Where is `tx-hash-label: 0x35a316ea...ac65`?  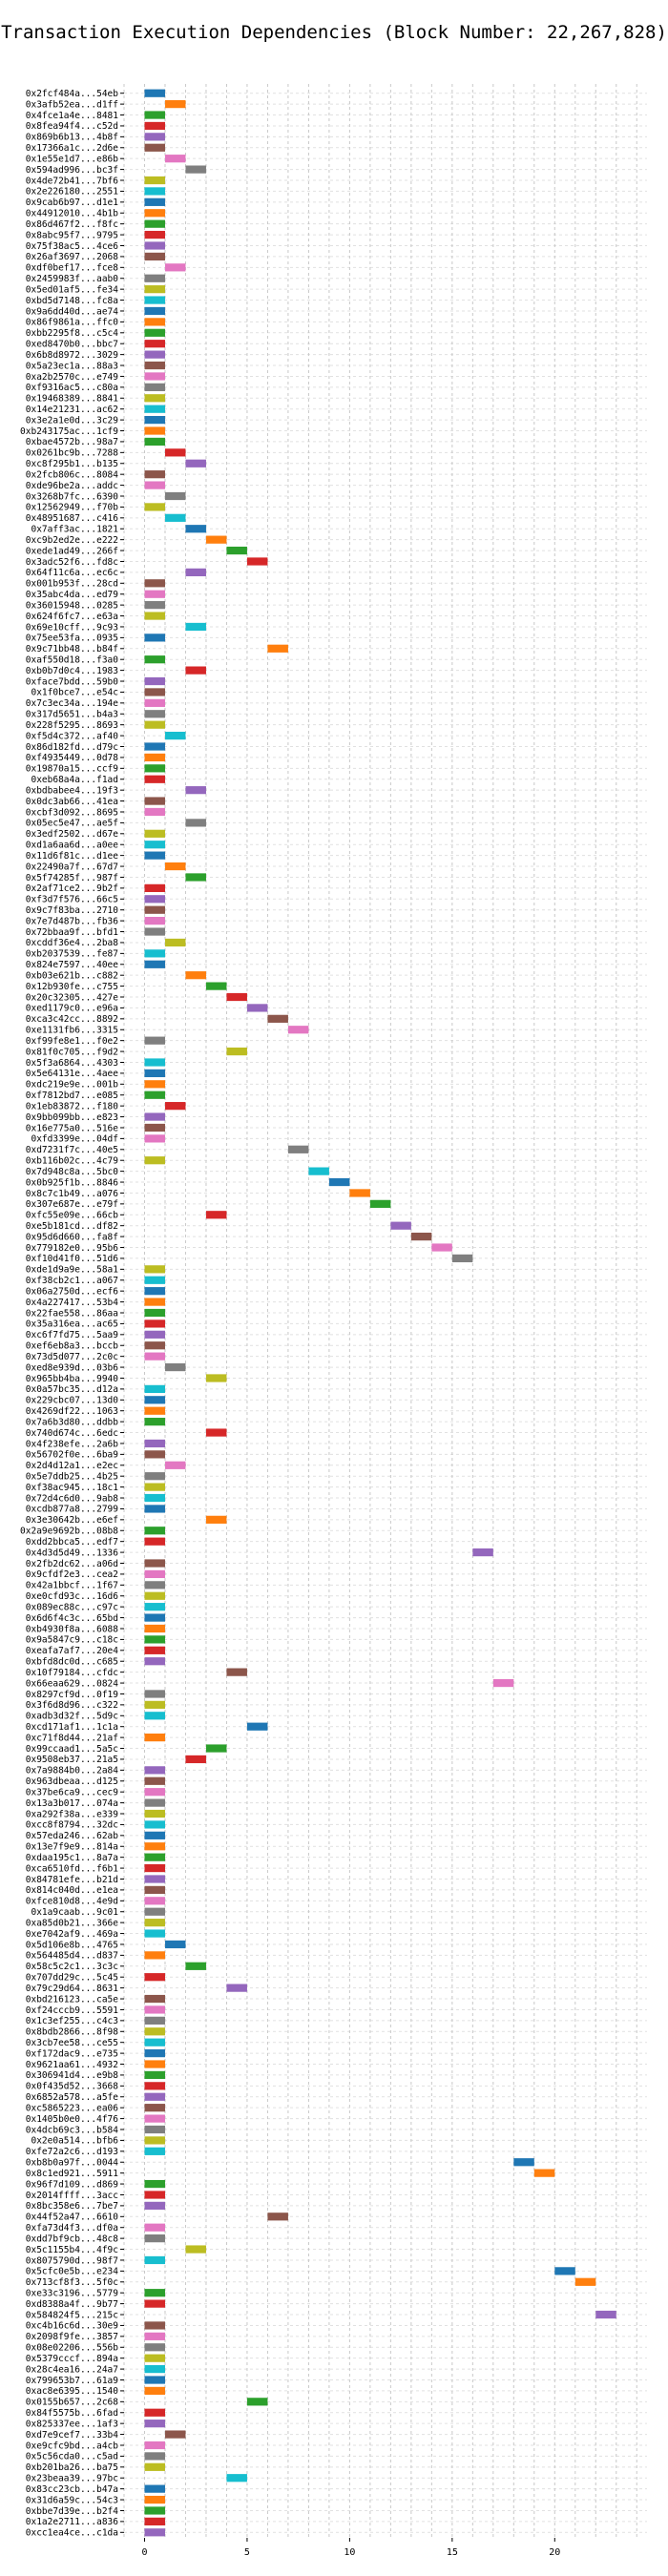 tx-hash-label: 0x35a316ea...ac65 is located at coordinates (72, 1324).